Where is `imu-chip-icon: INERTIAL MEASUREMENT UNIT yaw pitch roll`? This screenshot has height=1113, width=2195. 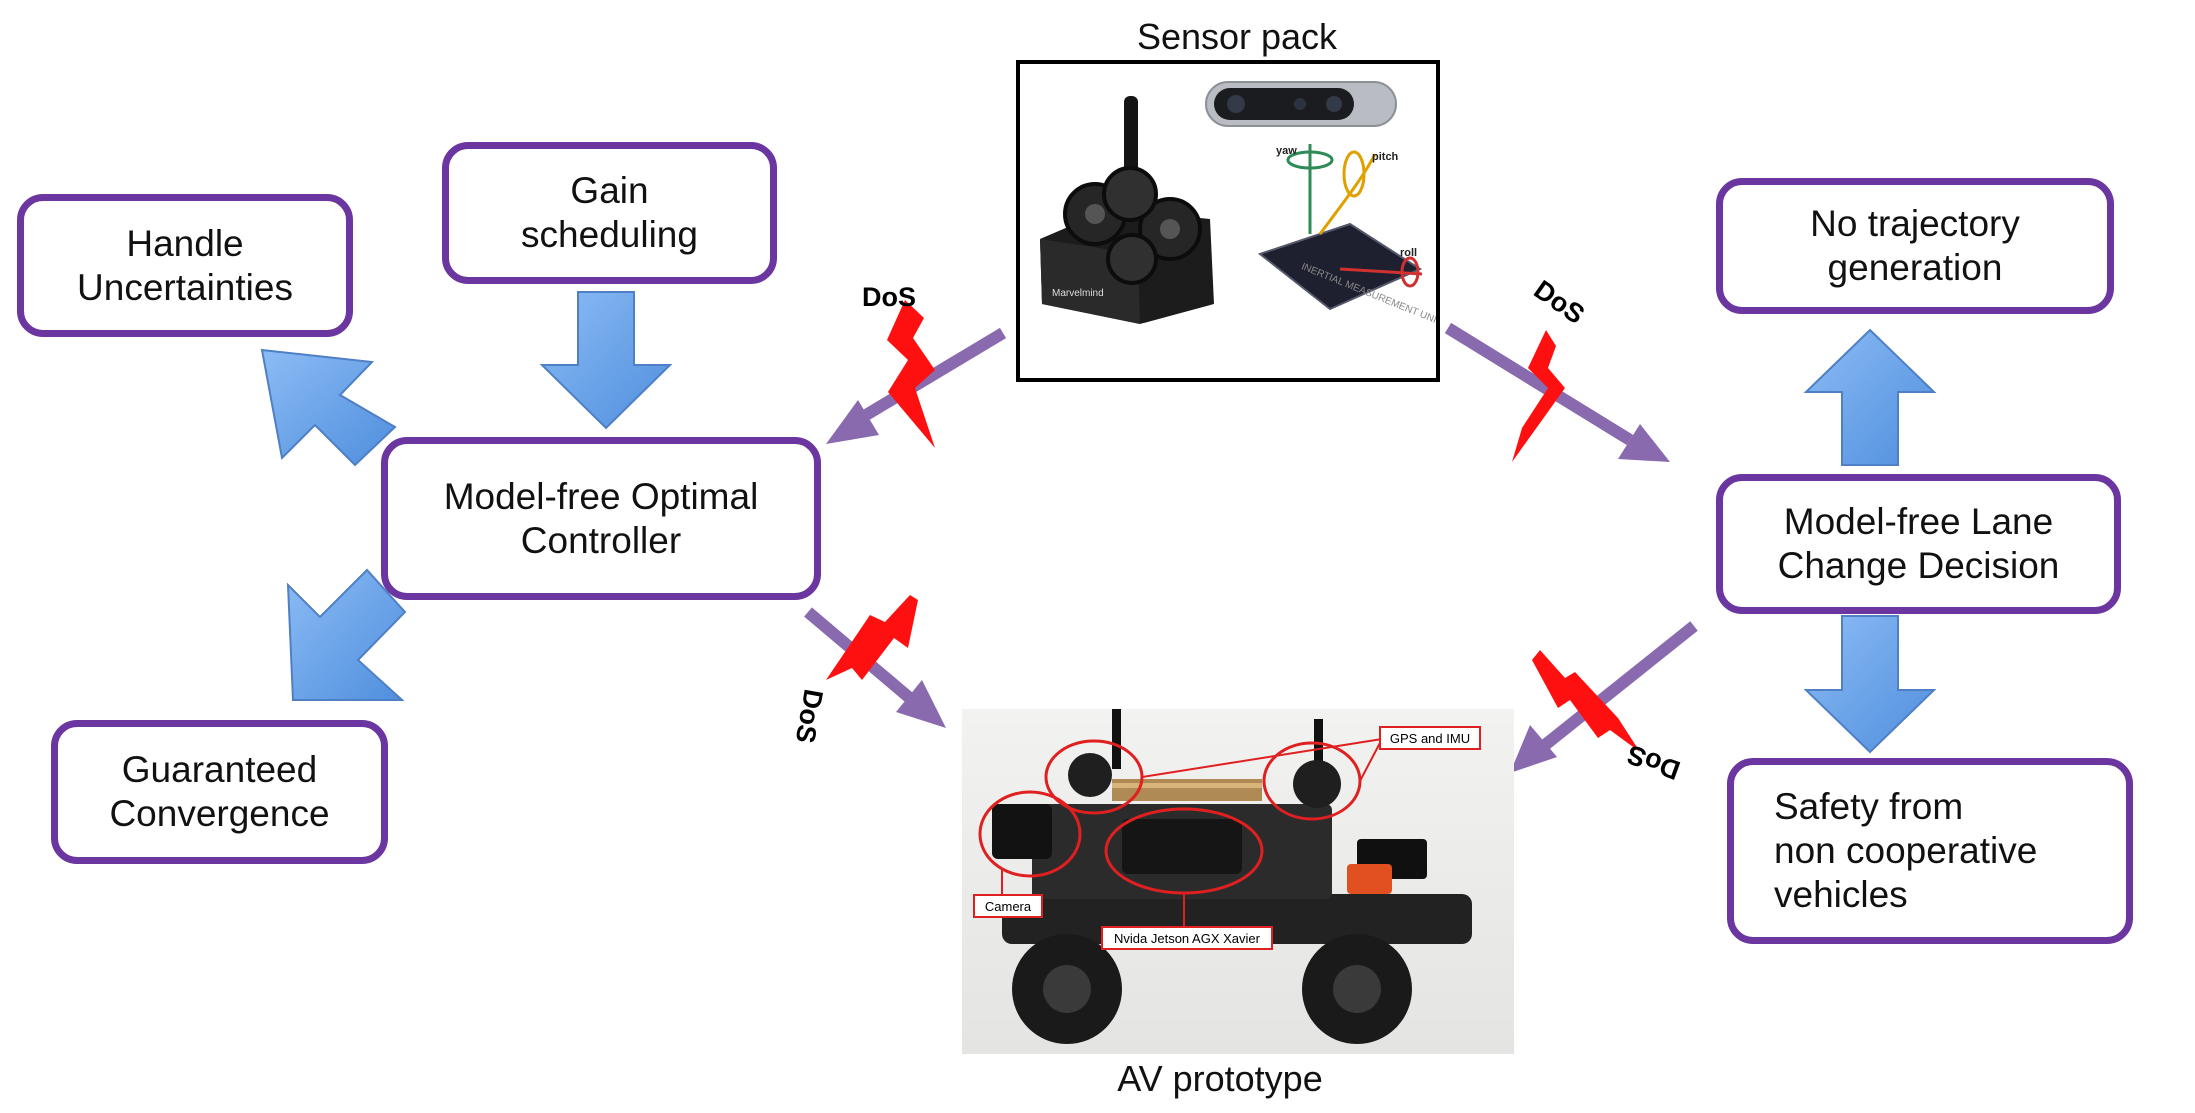 imu-chip-icon: INERTIAL MEASUREMENT UNIT yaw pitch roll is located at coordinates (1350, 236).